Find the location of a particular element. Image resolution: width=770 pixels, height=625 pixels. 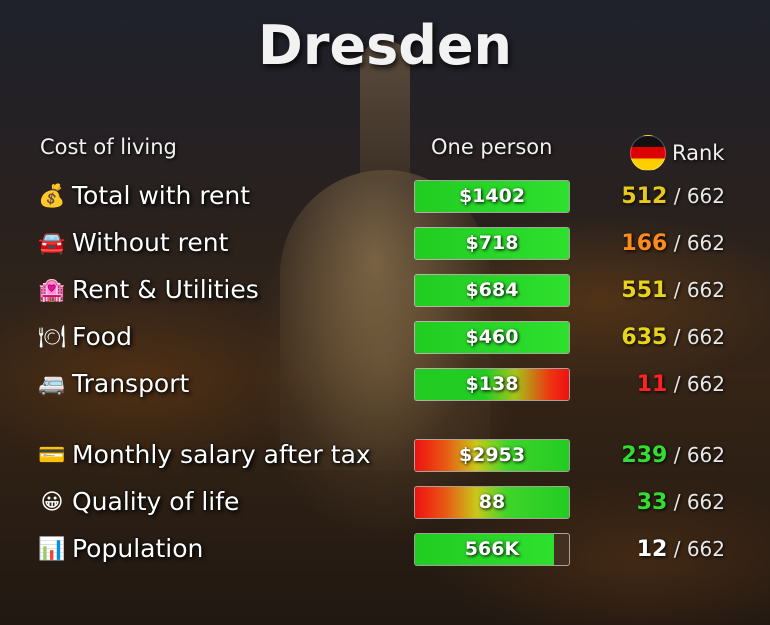

stat-row: 😀 Quality of life 88 33 / 662 is located at coordinates (385, 503).